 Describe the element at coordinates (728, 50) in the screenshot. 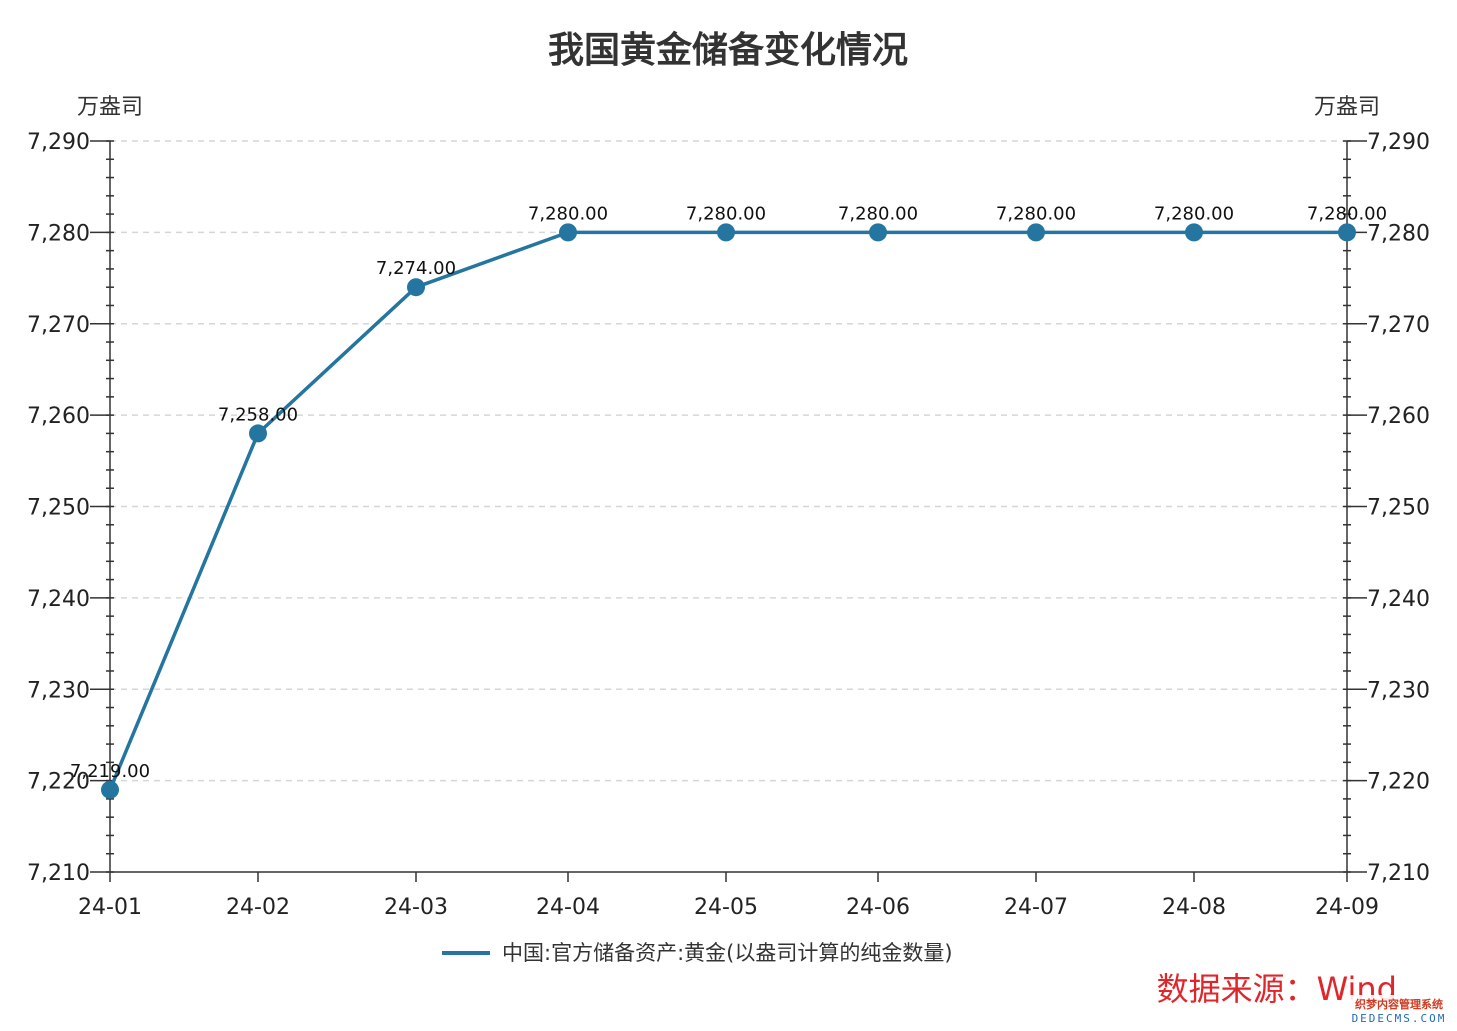

I see `chart-title: 我国黄金储备变化情况` at that location.